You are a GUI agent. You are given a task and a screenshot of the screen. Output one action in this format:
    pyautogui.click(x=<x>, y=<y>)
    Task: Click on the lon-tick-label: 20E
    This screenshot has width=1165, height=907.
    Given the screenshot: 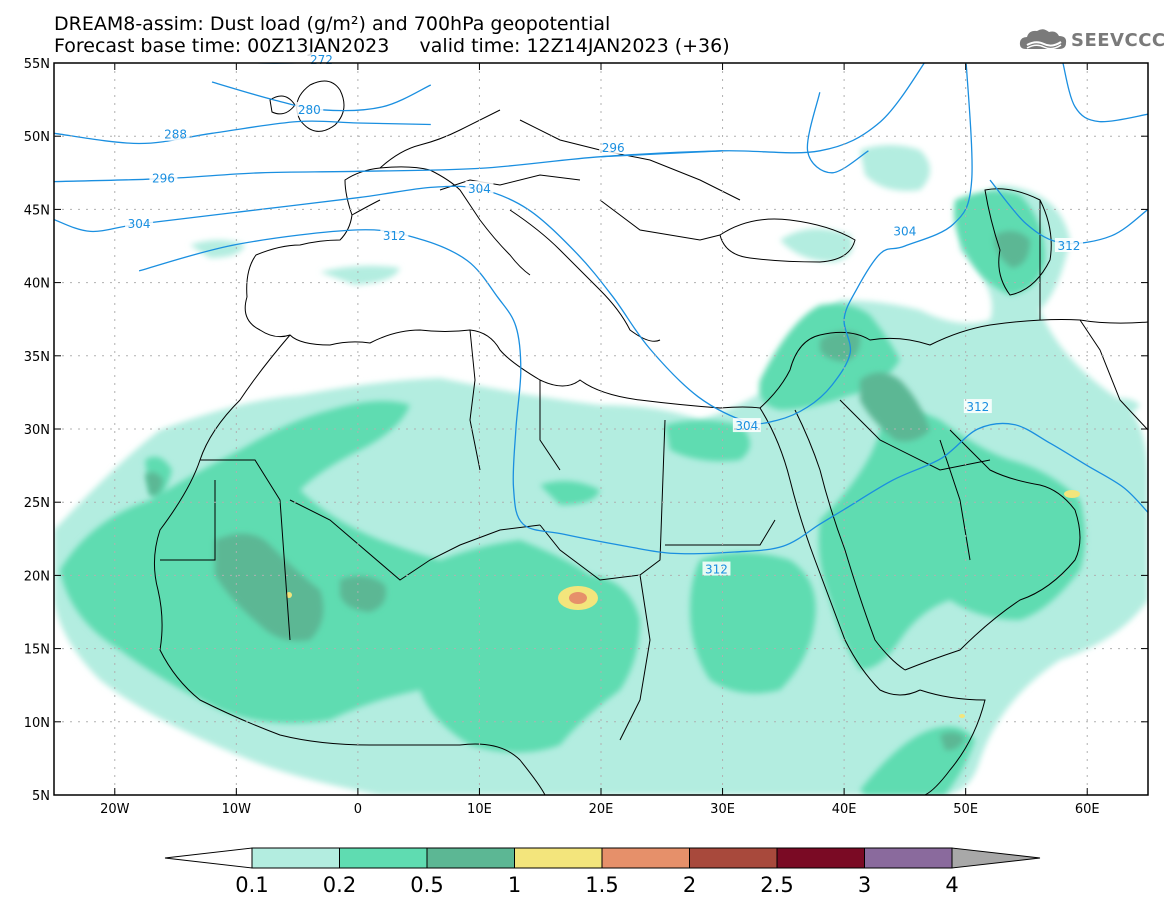 What is the action you would take?
    pyautogui.click(x=601, y=809)
    